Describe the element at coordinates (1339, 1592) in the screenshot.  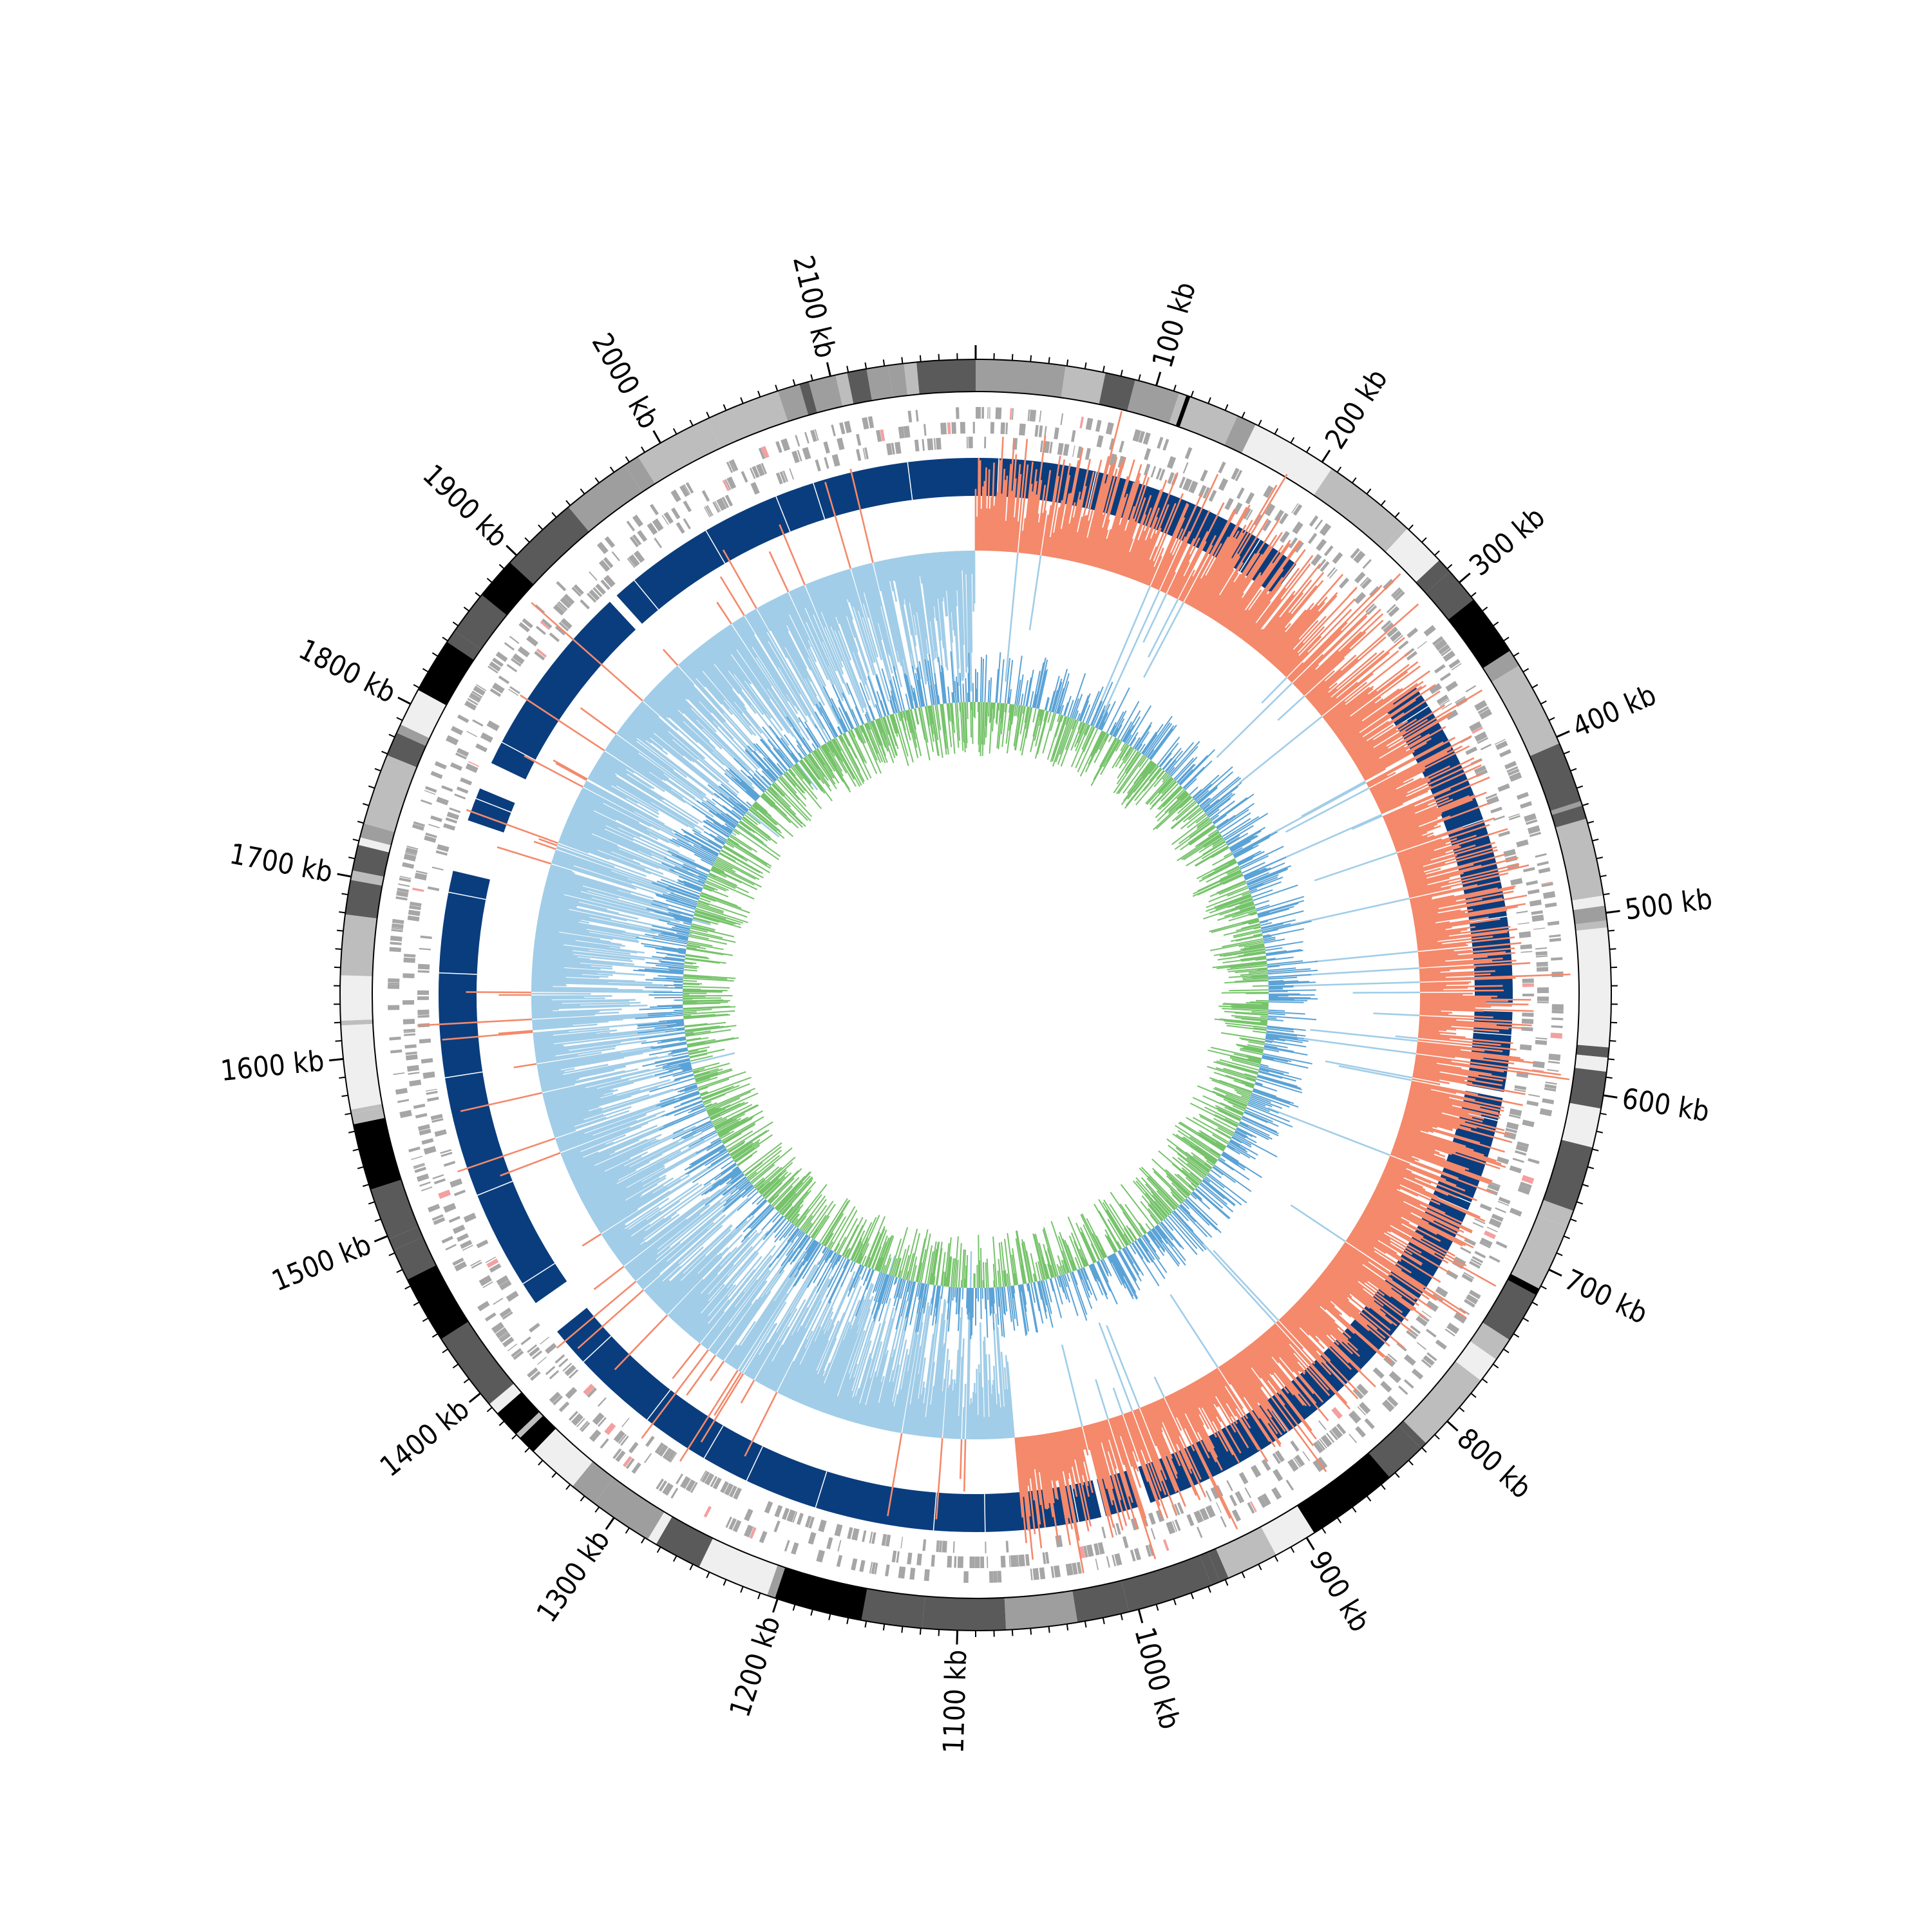
I see `position-label: 900 kb` at that location.